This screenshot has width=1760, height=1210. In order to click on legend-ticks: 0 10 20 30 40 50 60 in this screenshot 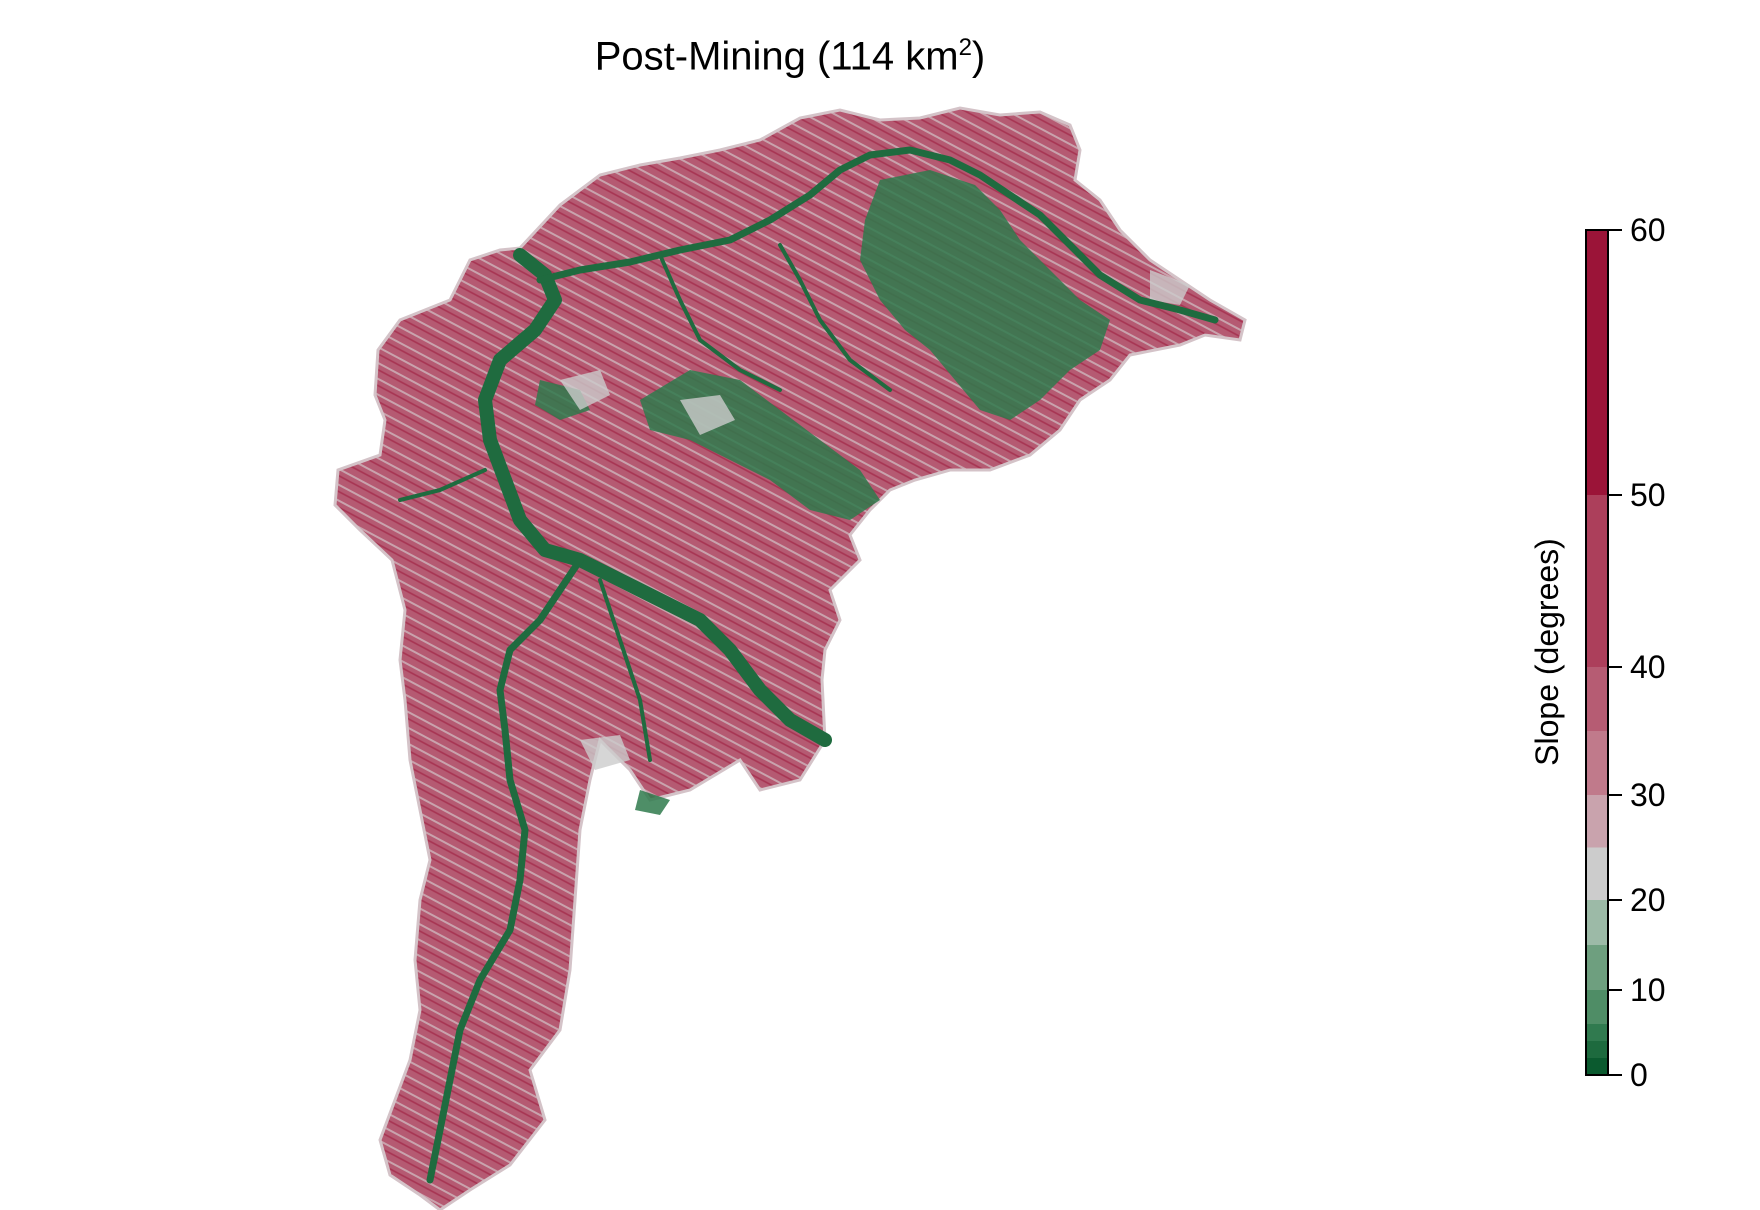, I will do `click(1637, 652)`.